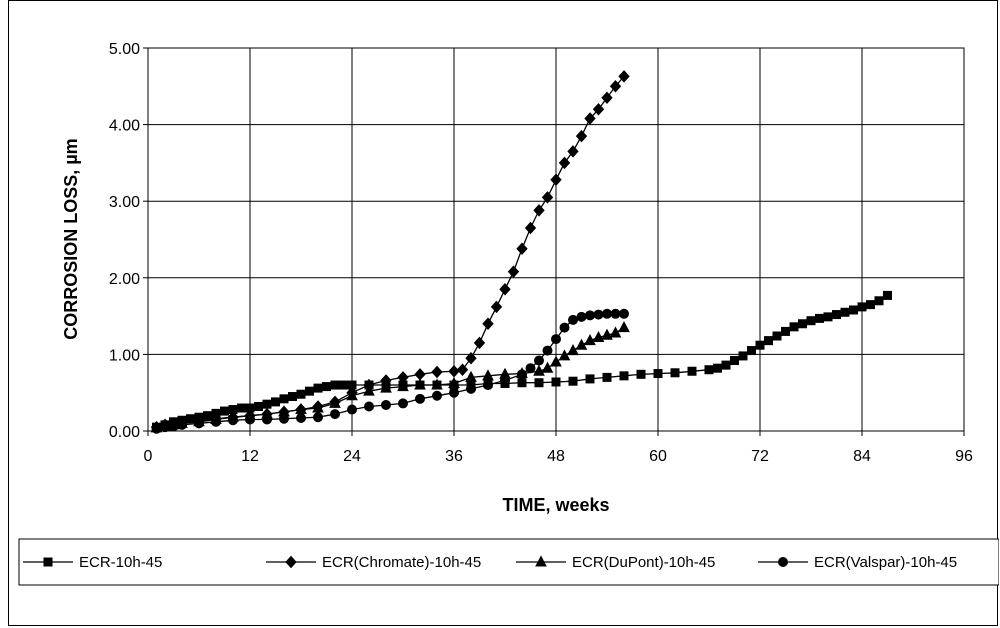 The height and width of the screenshot is (628, 1000). Describe the element at coordinates (124, 49) in the screenshot. I see `y-tick-label: 5.00` at that location.